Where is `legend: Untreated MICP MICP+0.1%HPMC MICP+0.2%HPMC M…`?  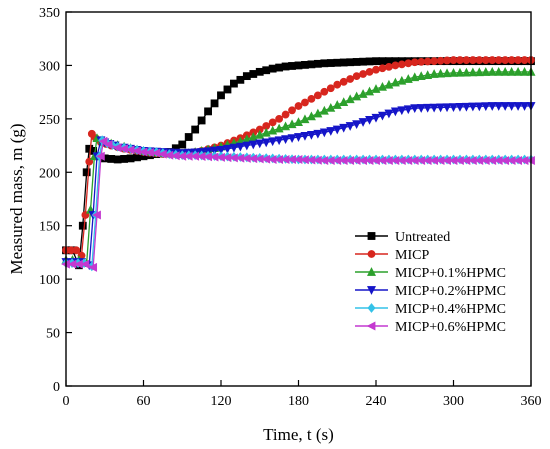
legend: Untreated MICP MICP+0.1%HPMC MICP+0.2%HPMC M… is located at coordinates (430, 282).